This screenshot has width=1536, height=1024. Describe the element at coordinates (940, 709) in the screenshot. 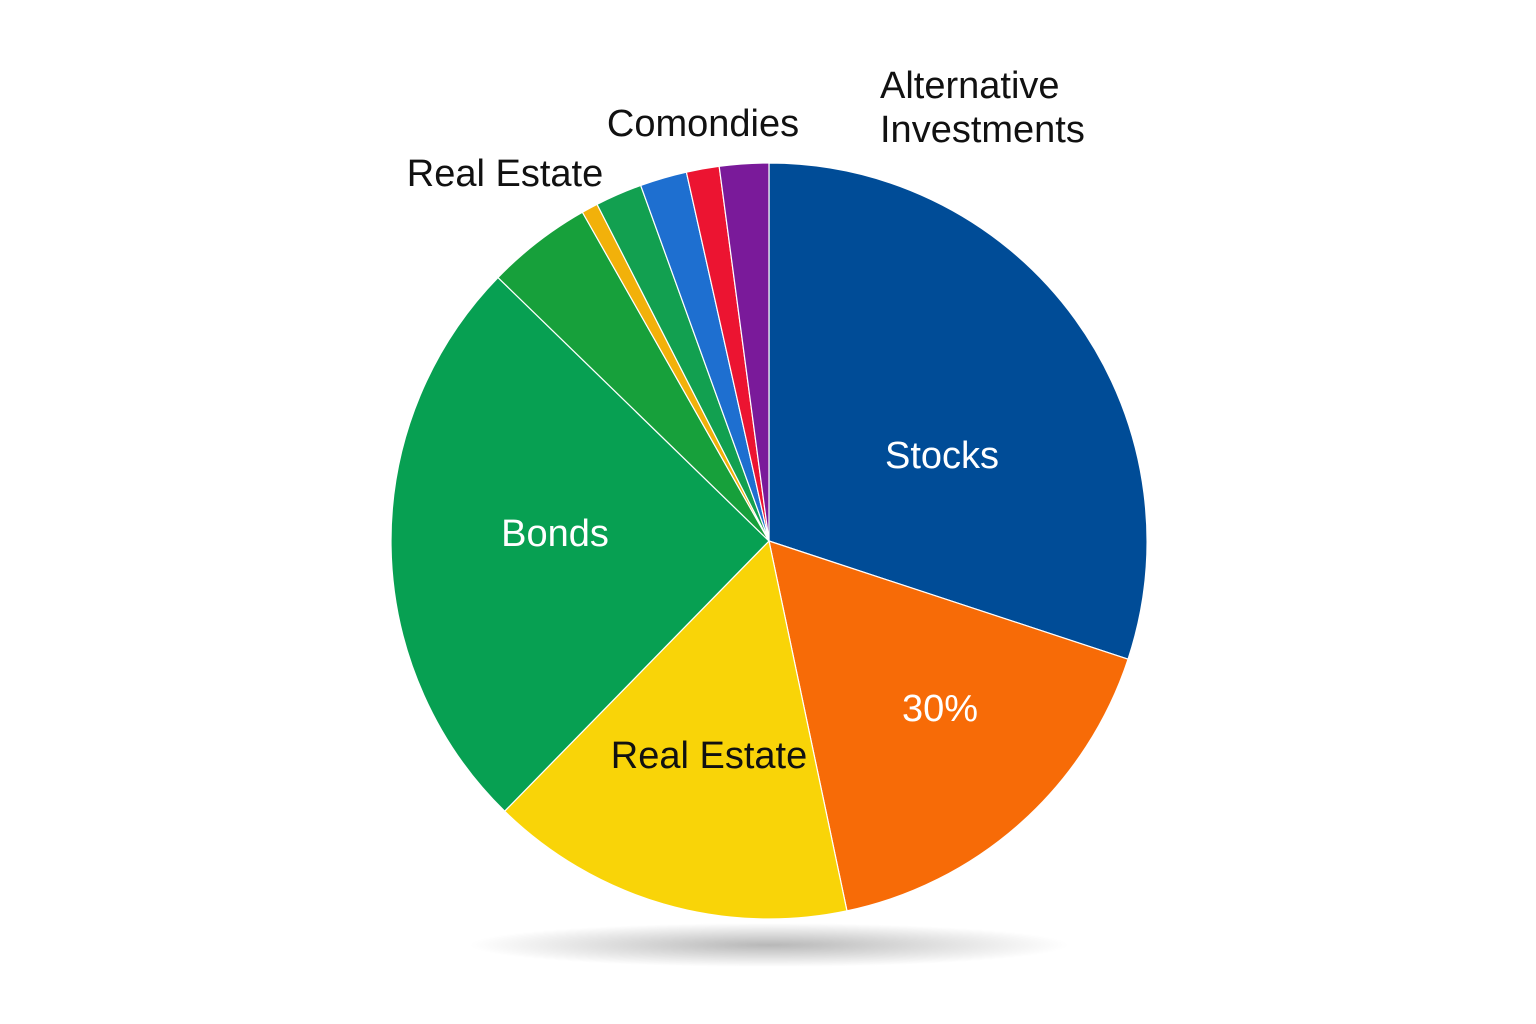

I see `annotation: 30%` at that location.